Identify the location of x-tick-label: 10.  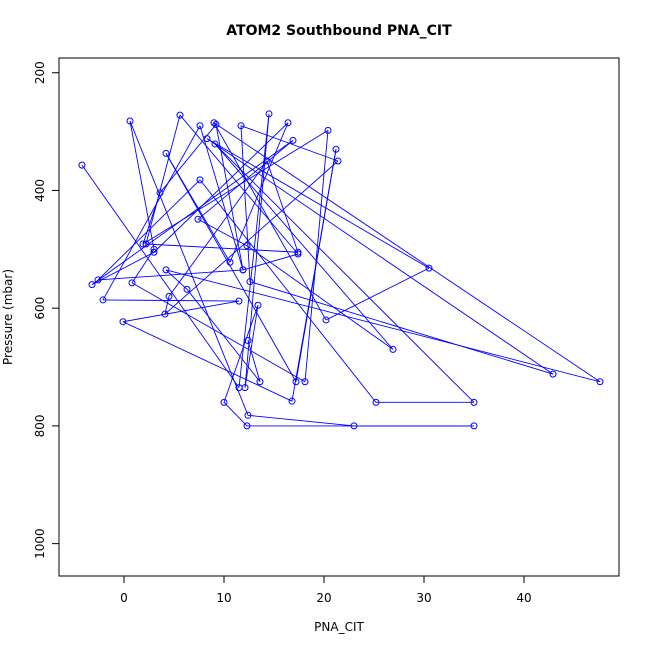
(223, 598).